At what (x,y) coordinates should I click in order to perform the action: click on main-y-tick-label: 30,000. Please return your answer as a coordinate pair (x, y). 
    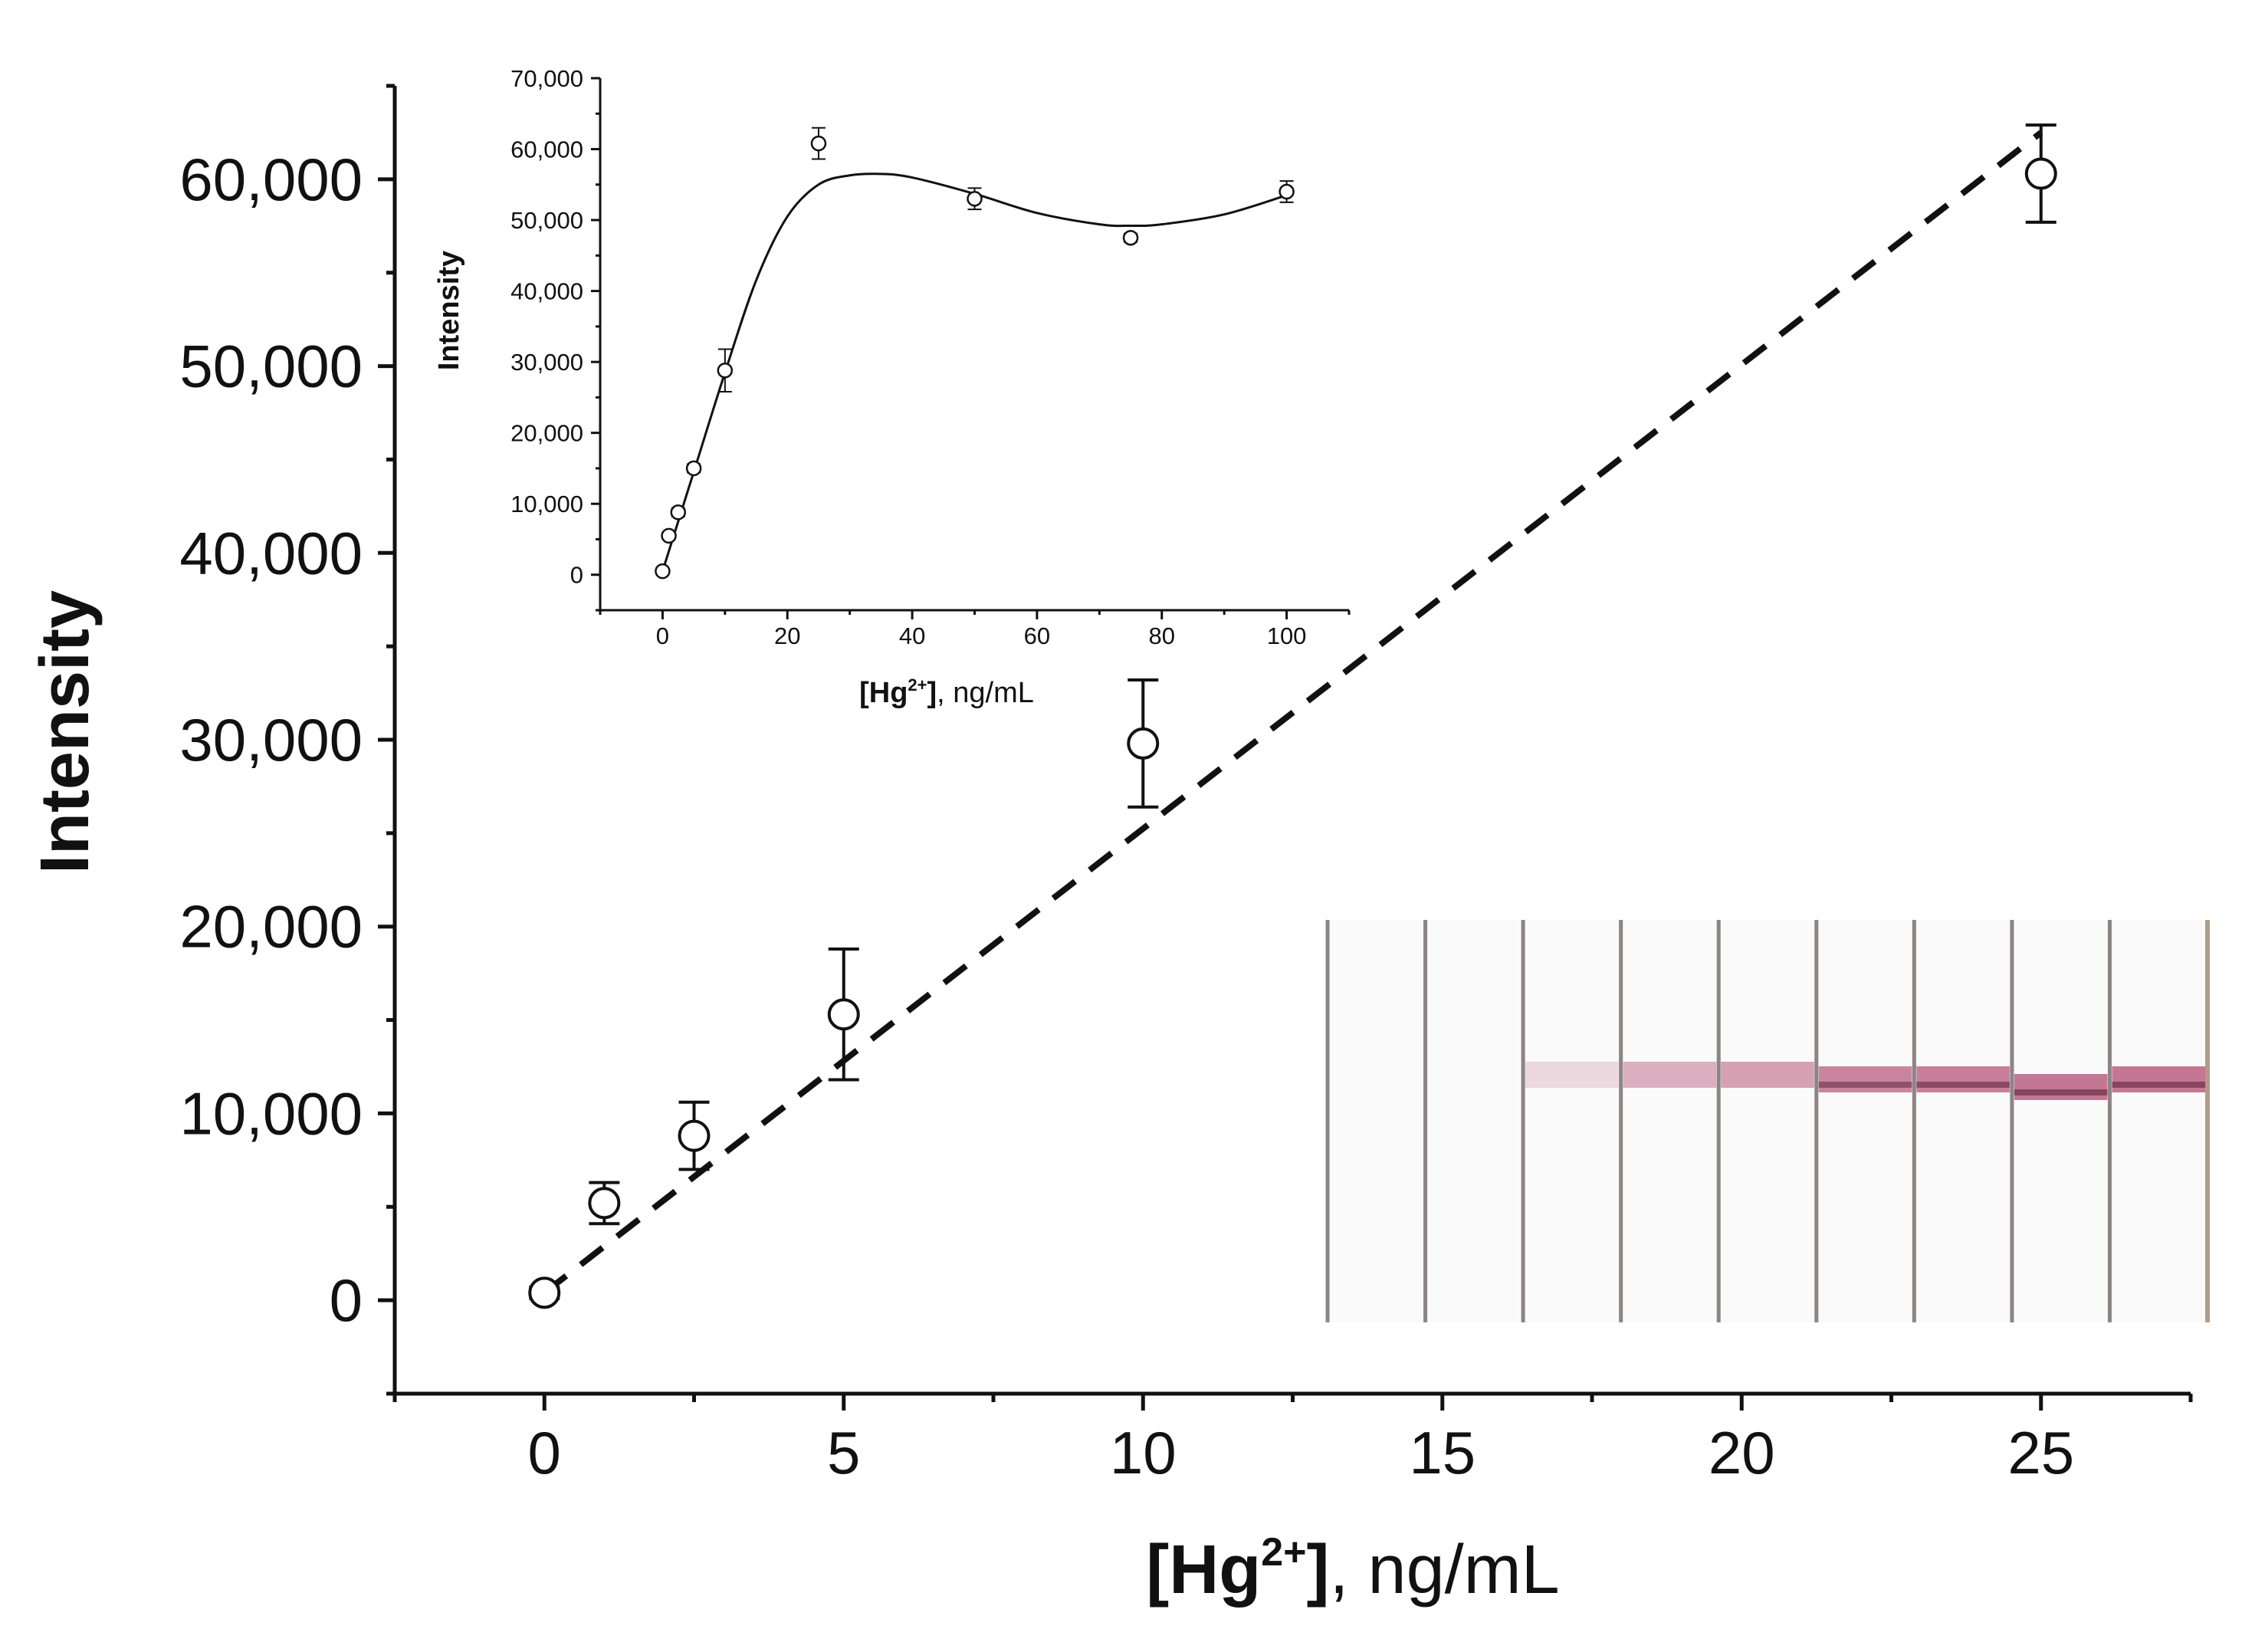
    Looking at the image, I should click on (271, 739).